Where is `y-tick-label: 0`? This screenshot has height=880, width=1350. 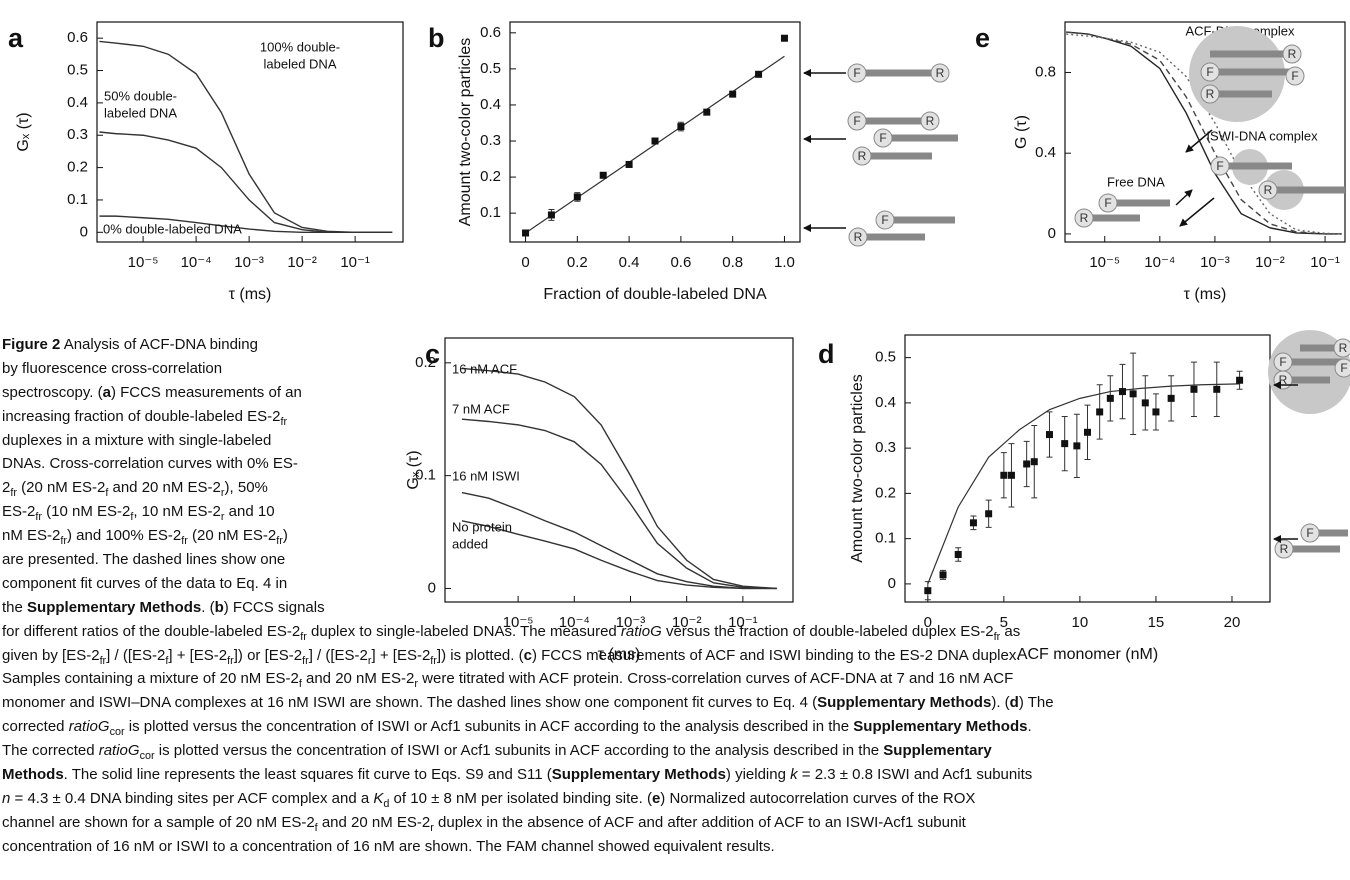
y-tick-label: 0 is located at coordinates (432, 587).